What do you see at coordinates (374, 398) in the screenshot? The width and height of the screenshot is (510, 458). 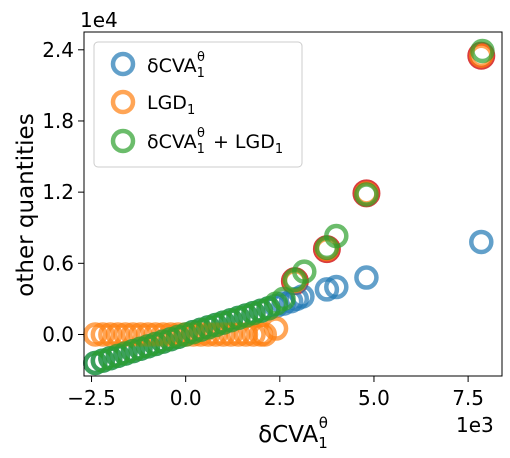 I see `x-tick-label: 5.0` at bounding box center [374, 398].